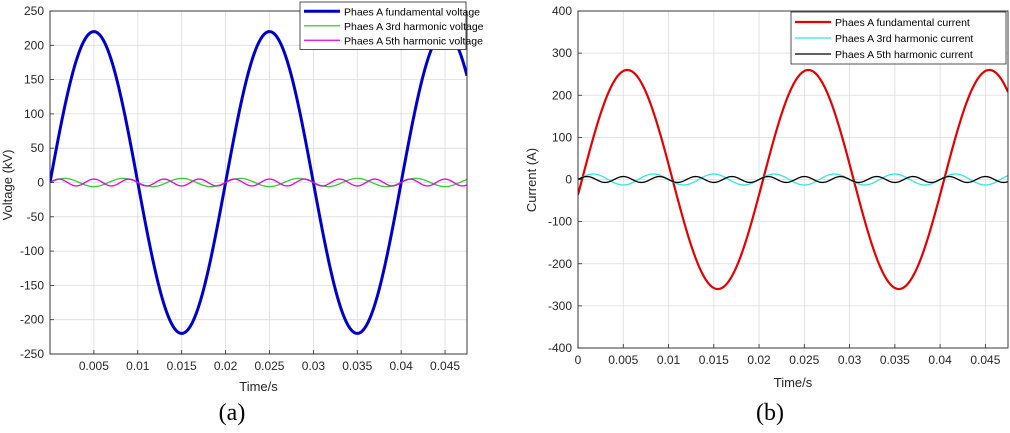 Image resolution: width=1010 pixels, height=433 pixels. I want to click on legend-label: Phaes A fundamental voltage, so click(412, 12).